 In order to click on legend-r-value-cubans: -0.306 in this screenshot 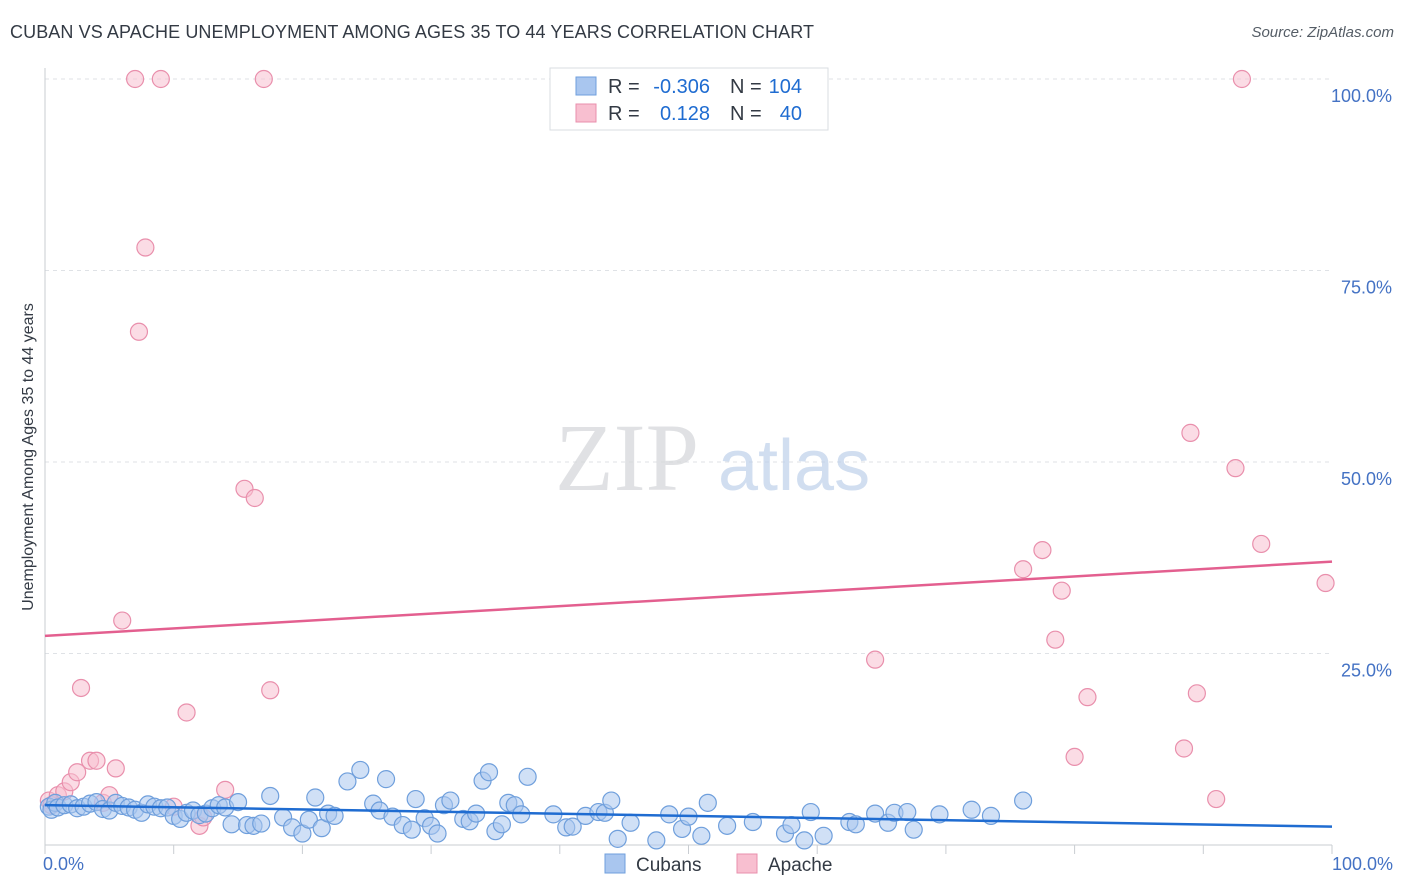, I will do `click(681, 87)`.